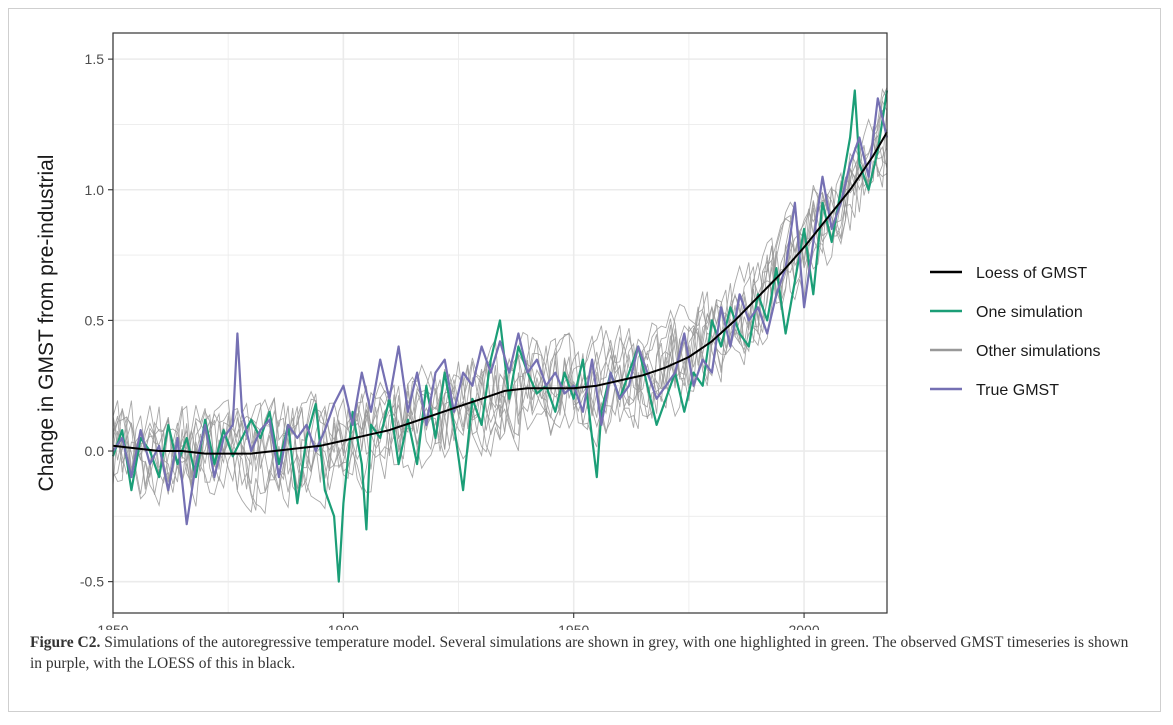  What do you see at coordinates (95, 451) in the screenshot?
I see `y-tick-label: 0.0` at bounding box center [95, 451].